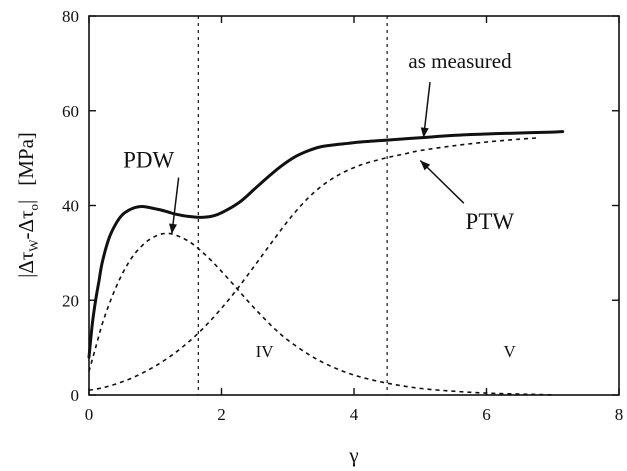  What do you see at coordinates (70, 300) in the screenshot?
I see `y-tick-label: 20` at bounding box center [70, 300].